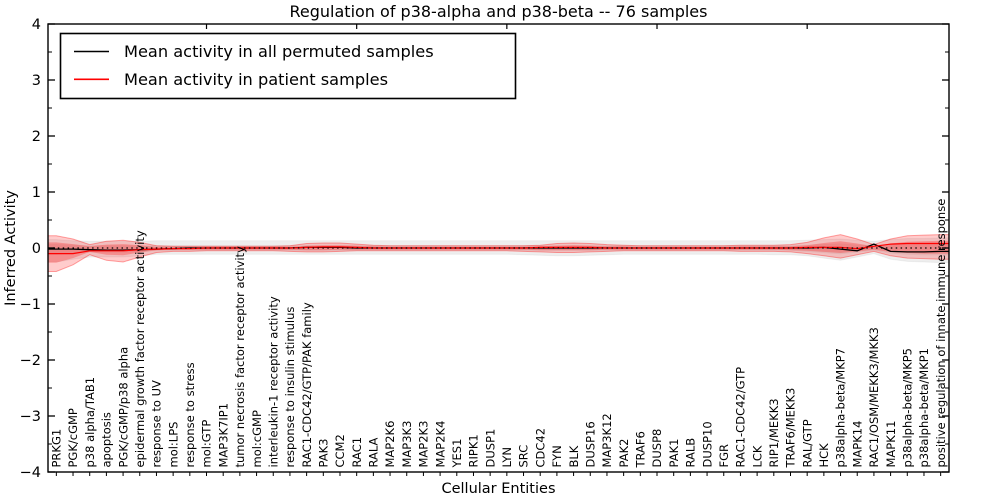 The image size is (1000, 500). What do you see at coordinates (30, 417) in the screenshot?
I see `y-tick-label: −3` at bounding box center [30, 417].